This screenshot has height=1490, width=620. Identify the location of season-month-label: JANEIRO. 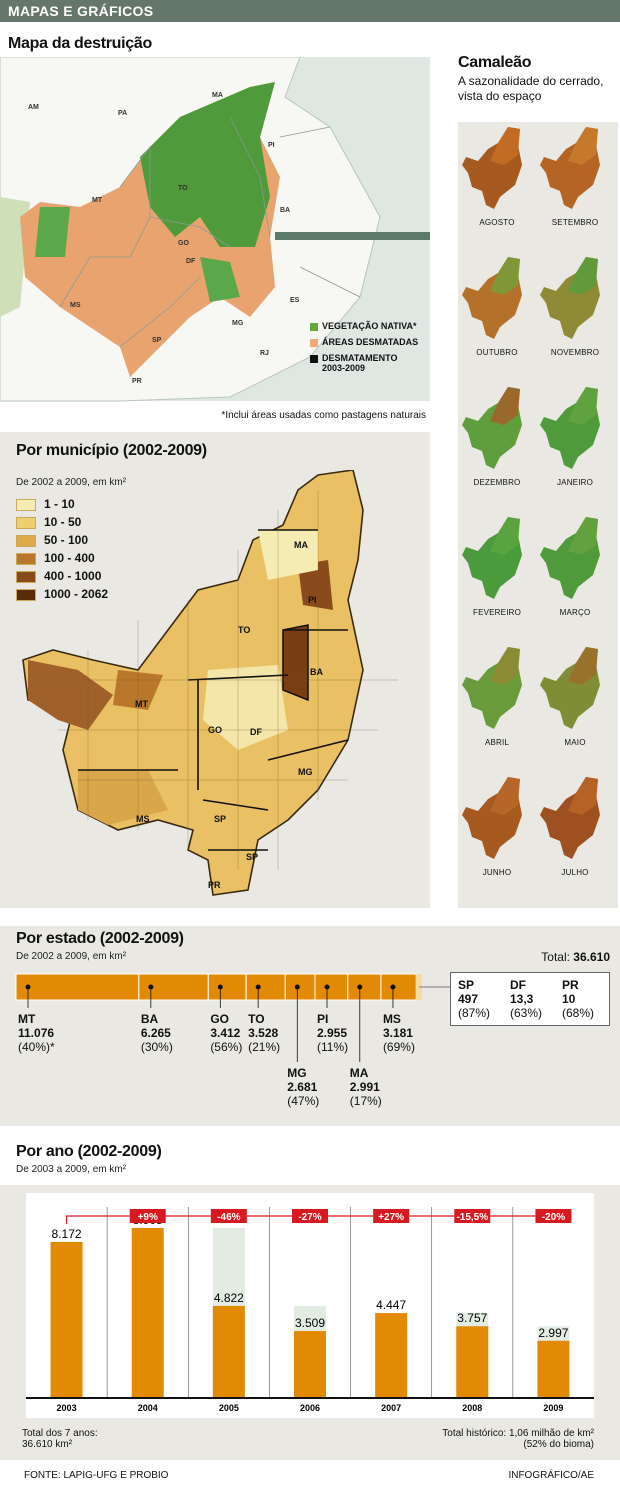
(575, 482).